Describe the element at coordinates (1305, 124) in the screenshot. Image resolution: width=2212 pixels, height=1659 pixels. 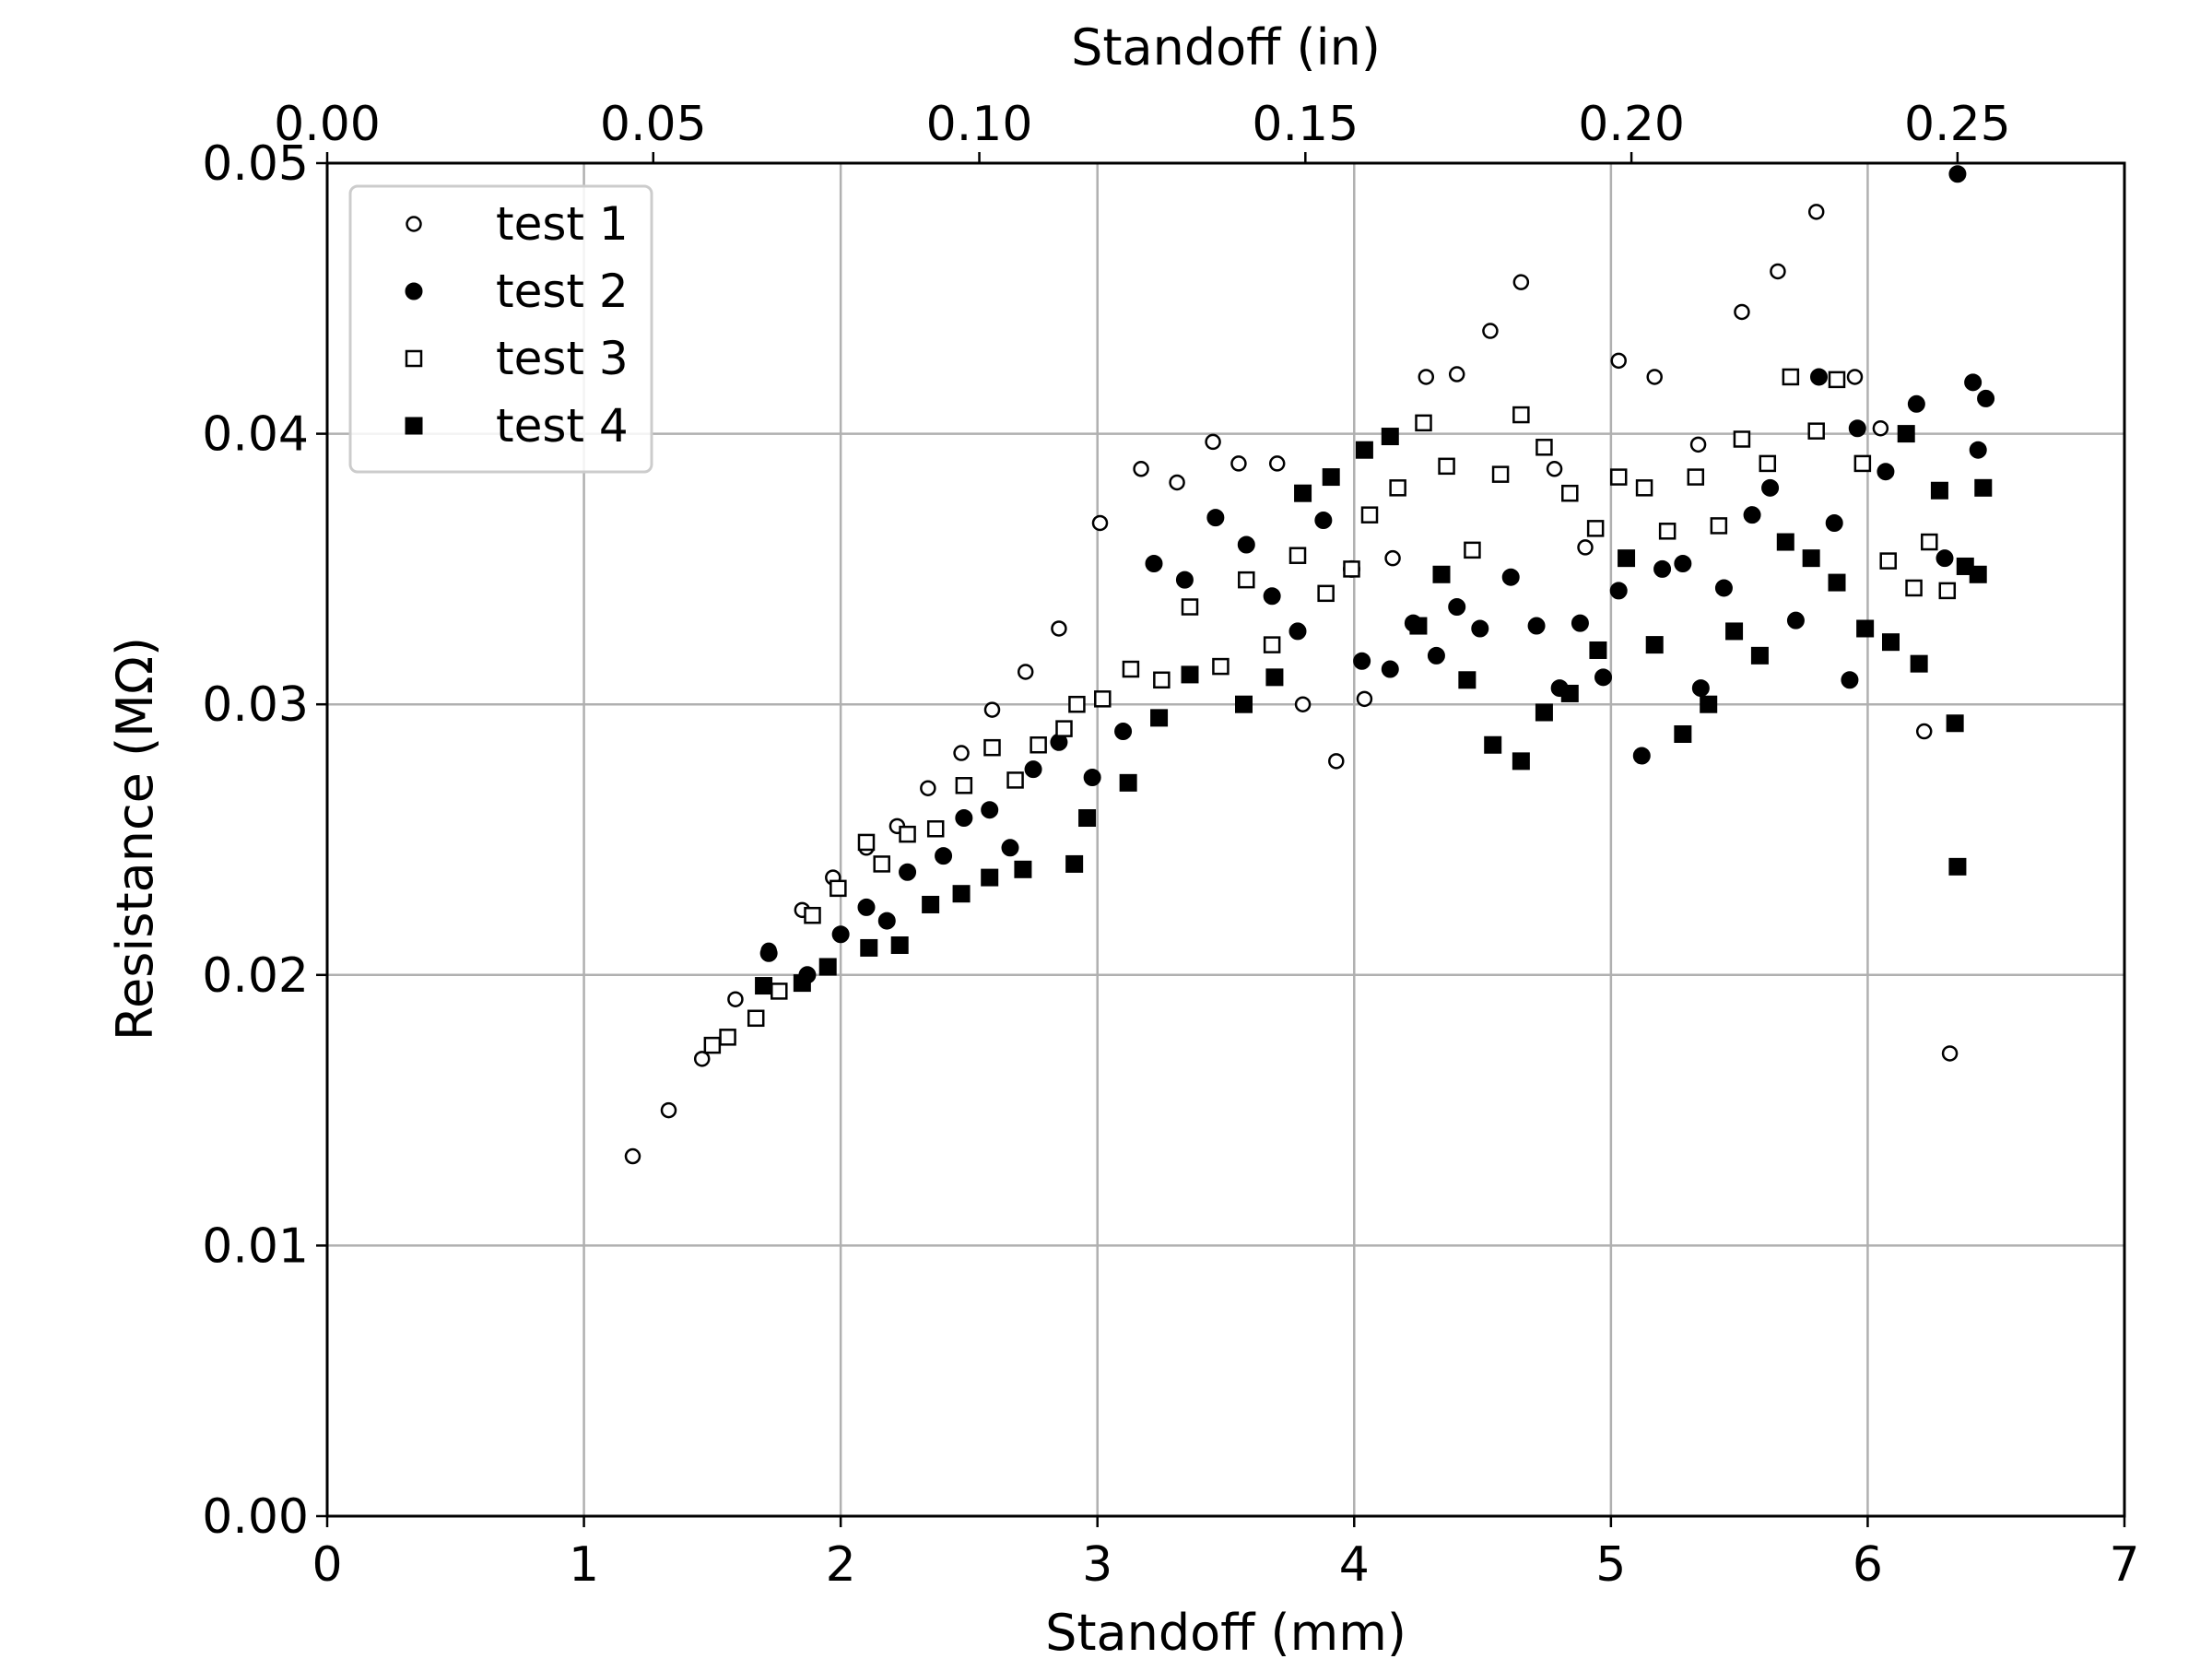
I see `x2-tick-label: 0.15` at that location.